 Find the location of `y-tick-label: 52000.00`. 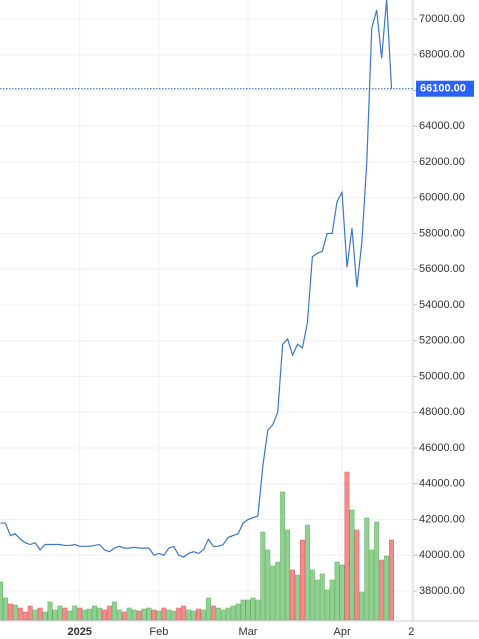

y-tick-label: 52000.00 is located at coordinates (442, 341).